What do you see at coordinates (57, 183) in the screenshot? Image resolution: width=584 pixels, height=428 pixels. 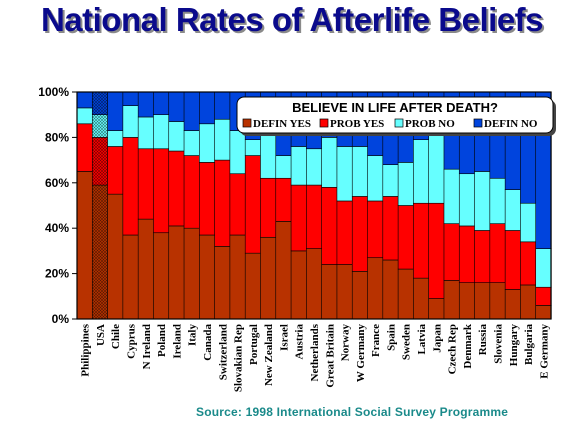 I see `y-tick-label: 60%` at bounding box center [57, 183].